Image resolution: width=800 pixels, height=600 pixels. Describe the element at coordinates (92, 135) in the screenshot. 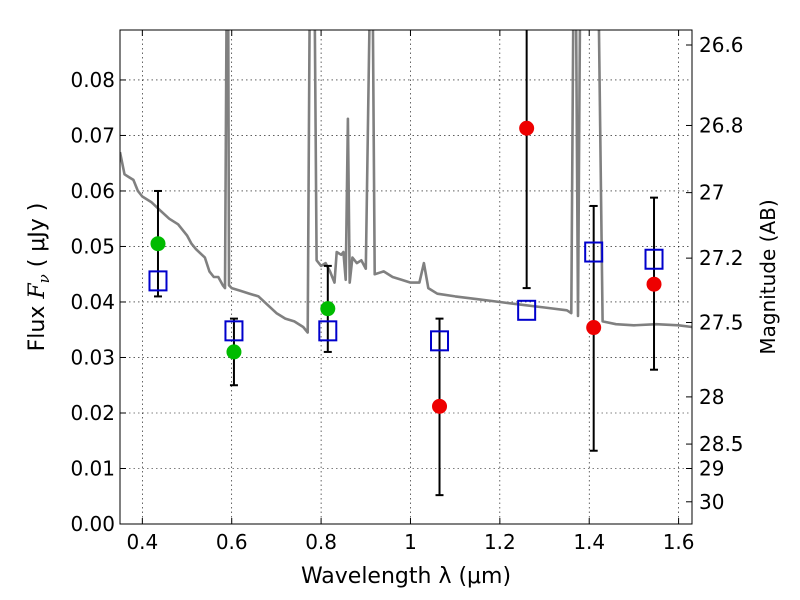

I see `y-tick-label: 0.07` at that location.